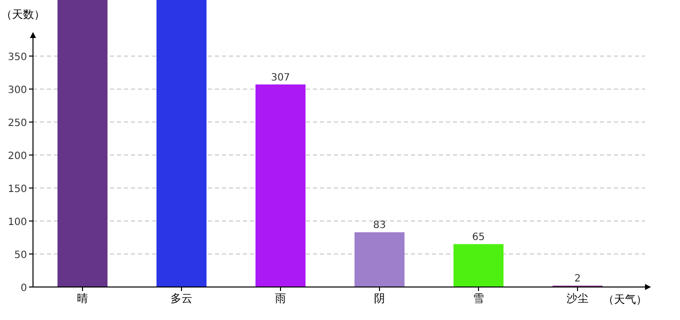 The image size is (680, 320). I want to click on x-axis-title: （天气）, so click(625, 299).